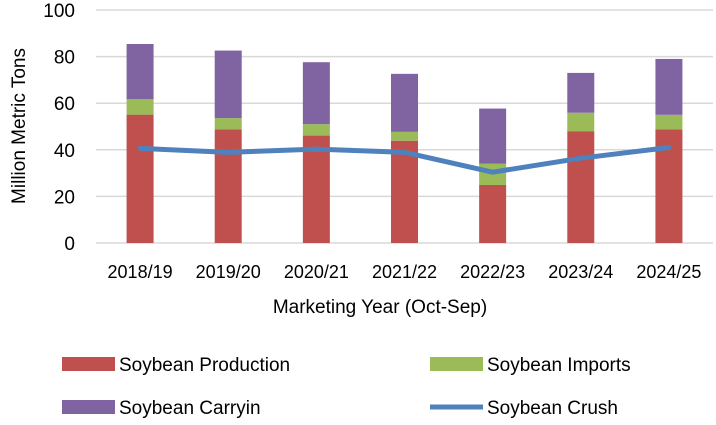 This screenshot has width=716, height=425. Describe the element at coordinates (64, 58) in the screenshot. I see `y-tick-label: 80` at that location.